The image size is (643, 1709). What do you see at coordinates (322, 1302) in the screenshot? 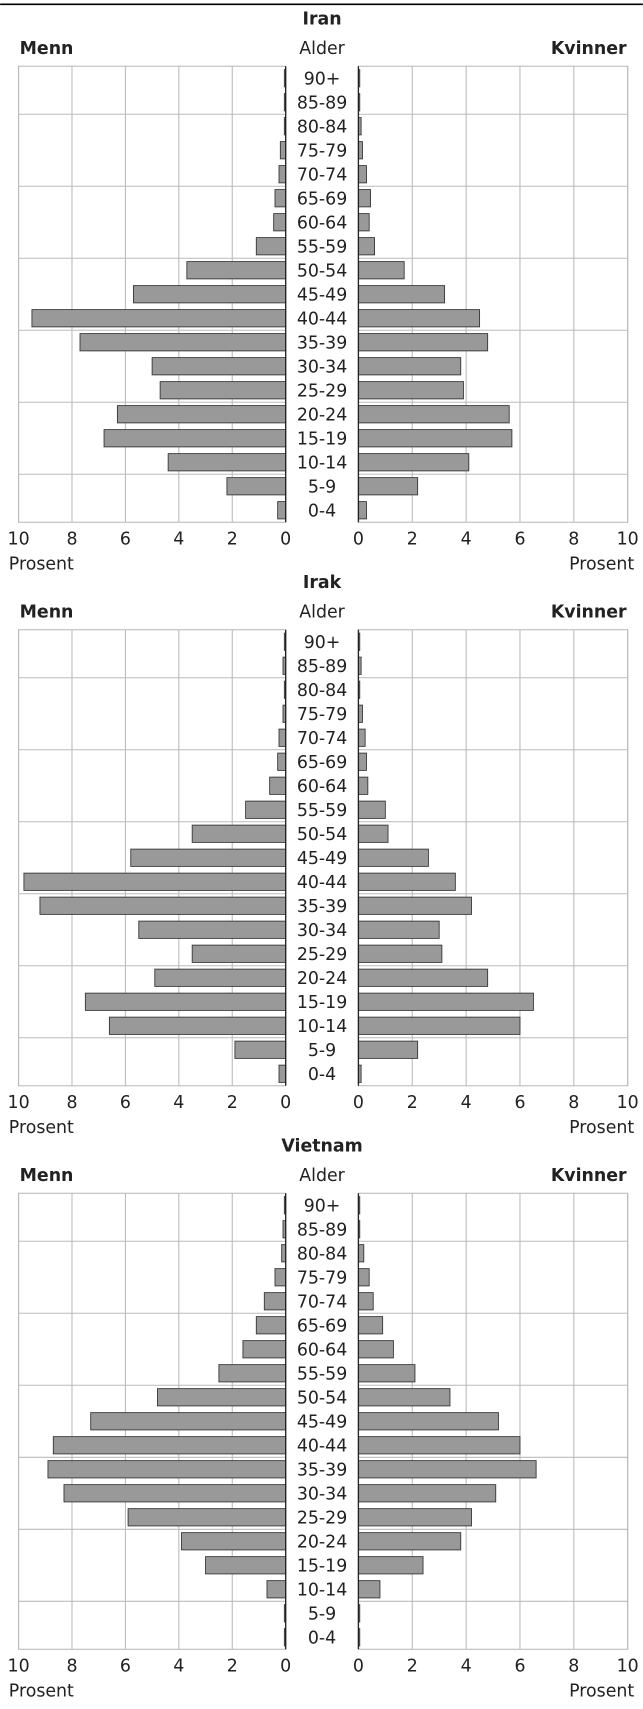
I see `age-label: 70-74` at bounding box center [322, 1302].